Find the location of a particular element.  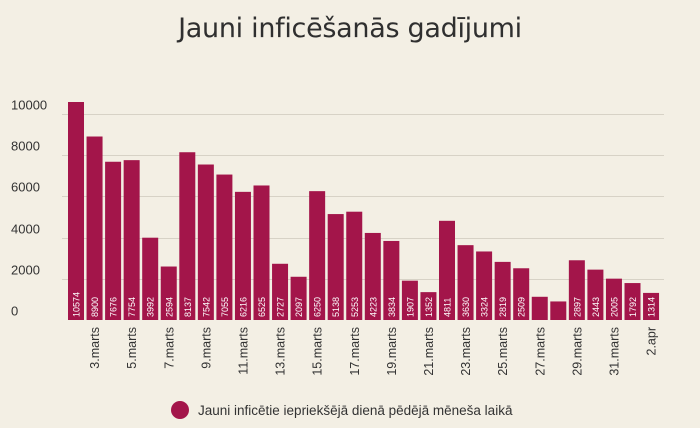

bar-value-label: 7542 is located at coordinates (206, 307).